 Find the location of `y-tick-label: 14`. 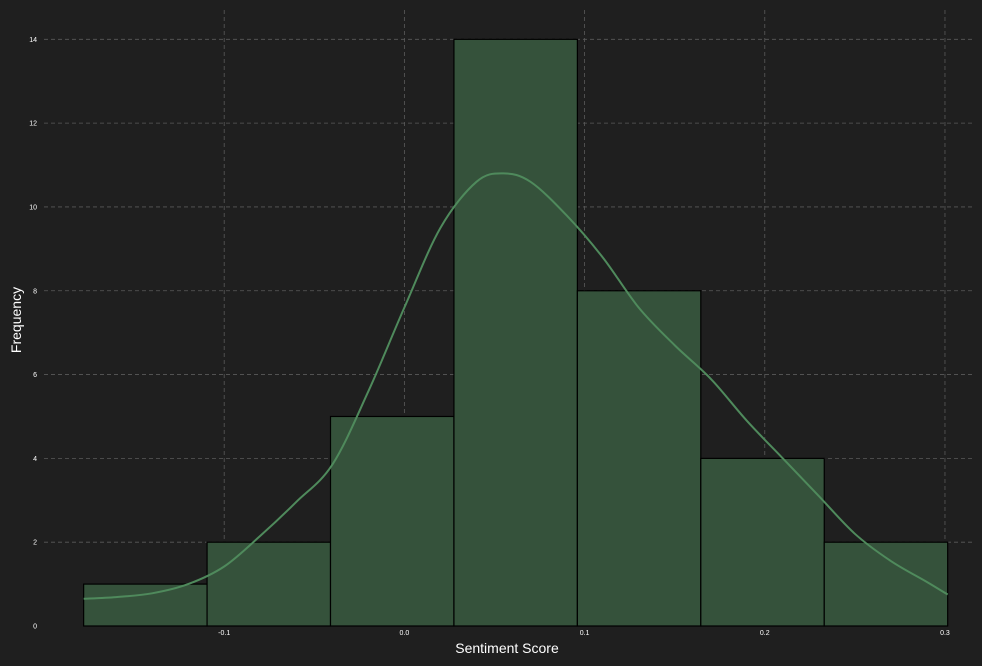

y-tick-label: 14 is located at coordinates (33, 40).